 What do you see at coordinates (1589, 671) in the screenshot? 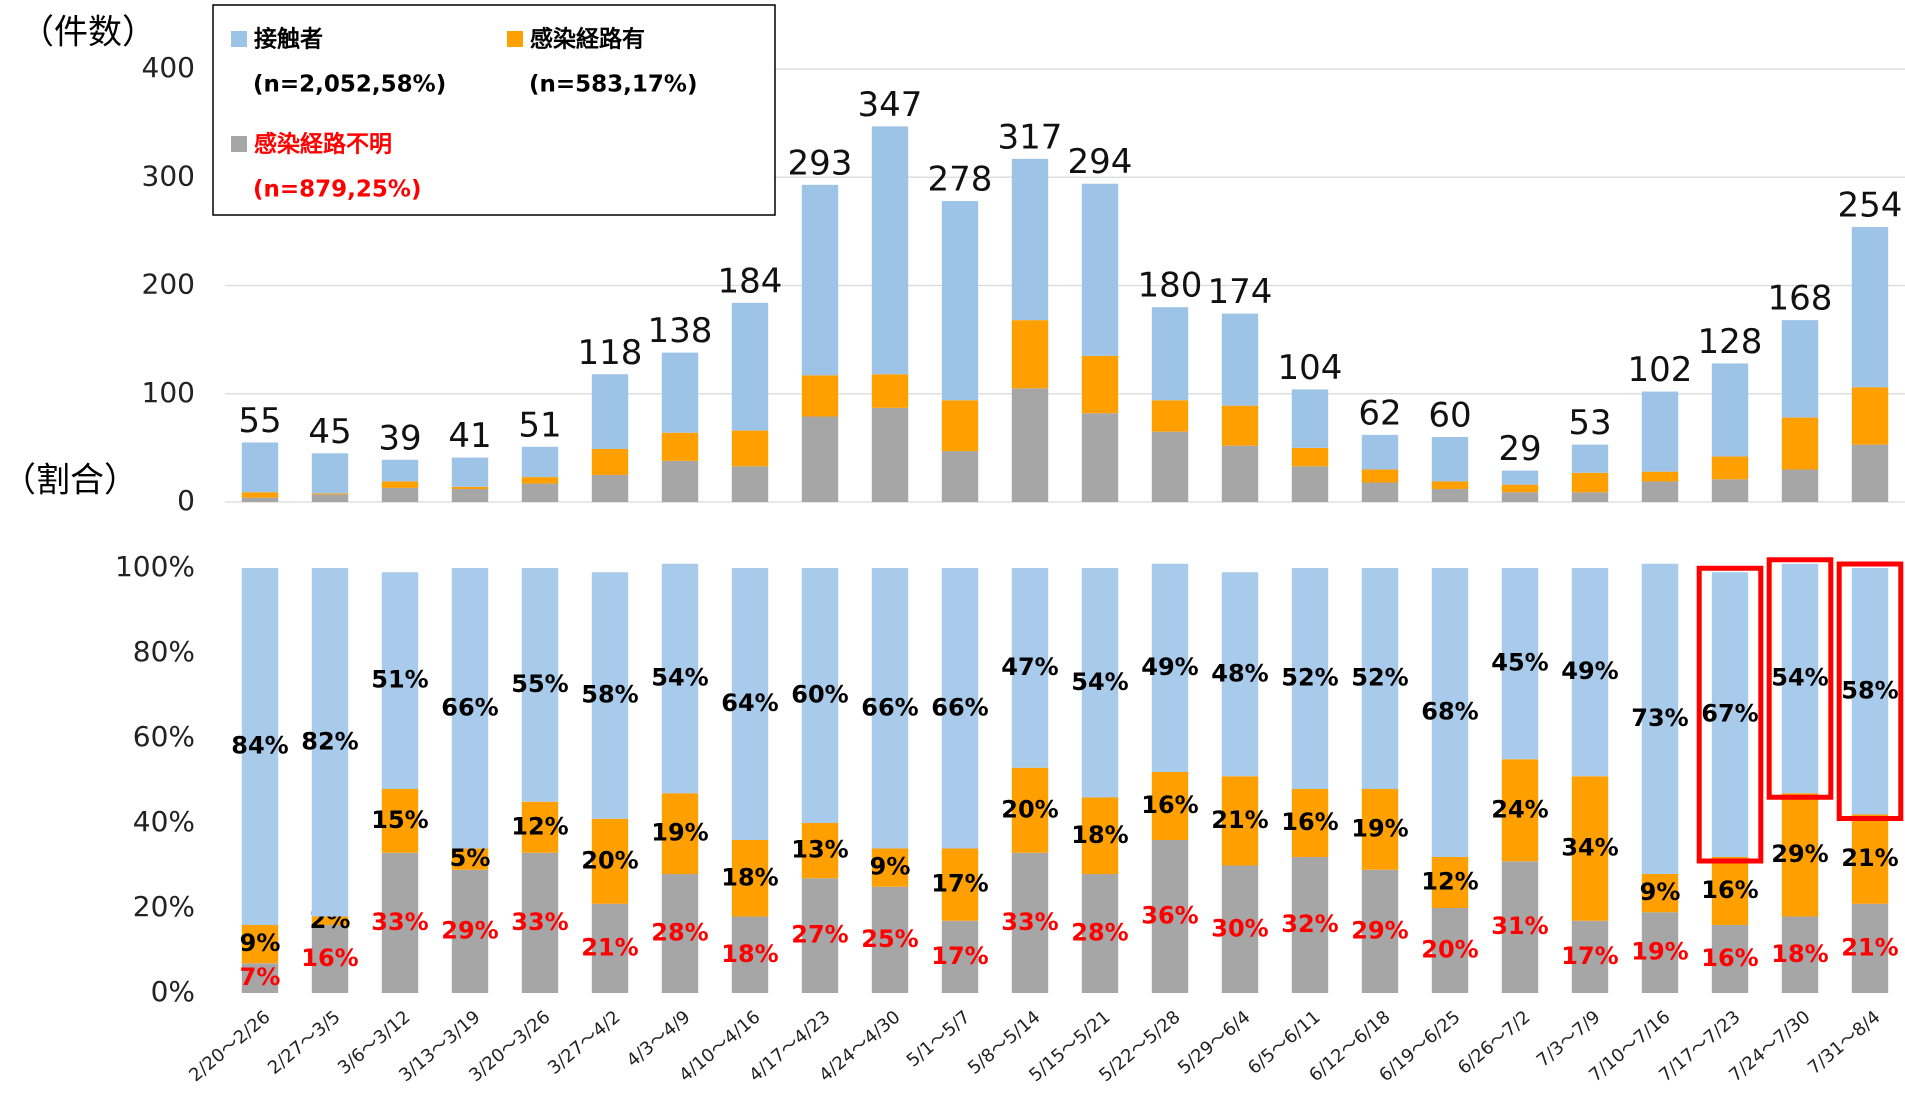
I see `data-label: 49%` at bounding box center [1589, 671].